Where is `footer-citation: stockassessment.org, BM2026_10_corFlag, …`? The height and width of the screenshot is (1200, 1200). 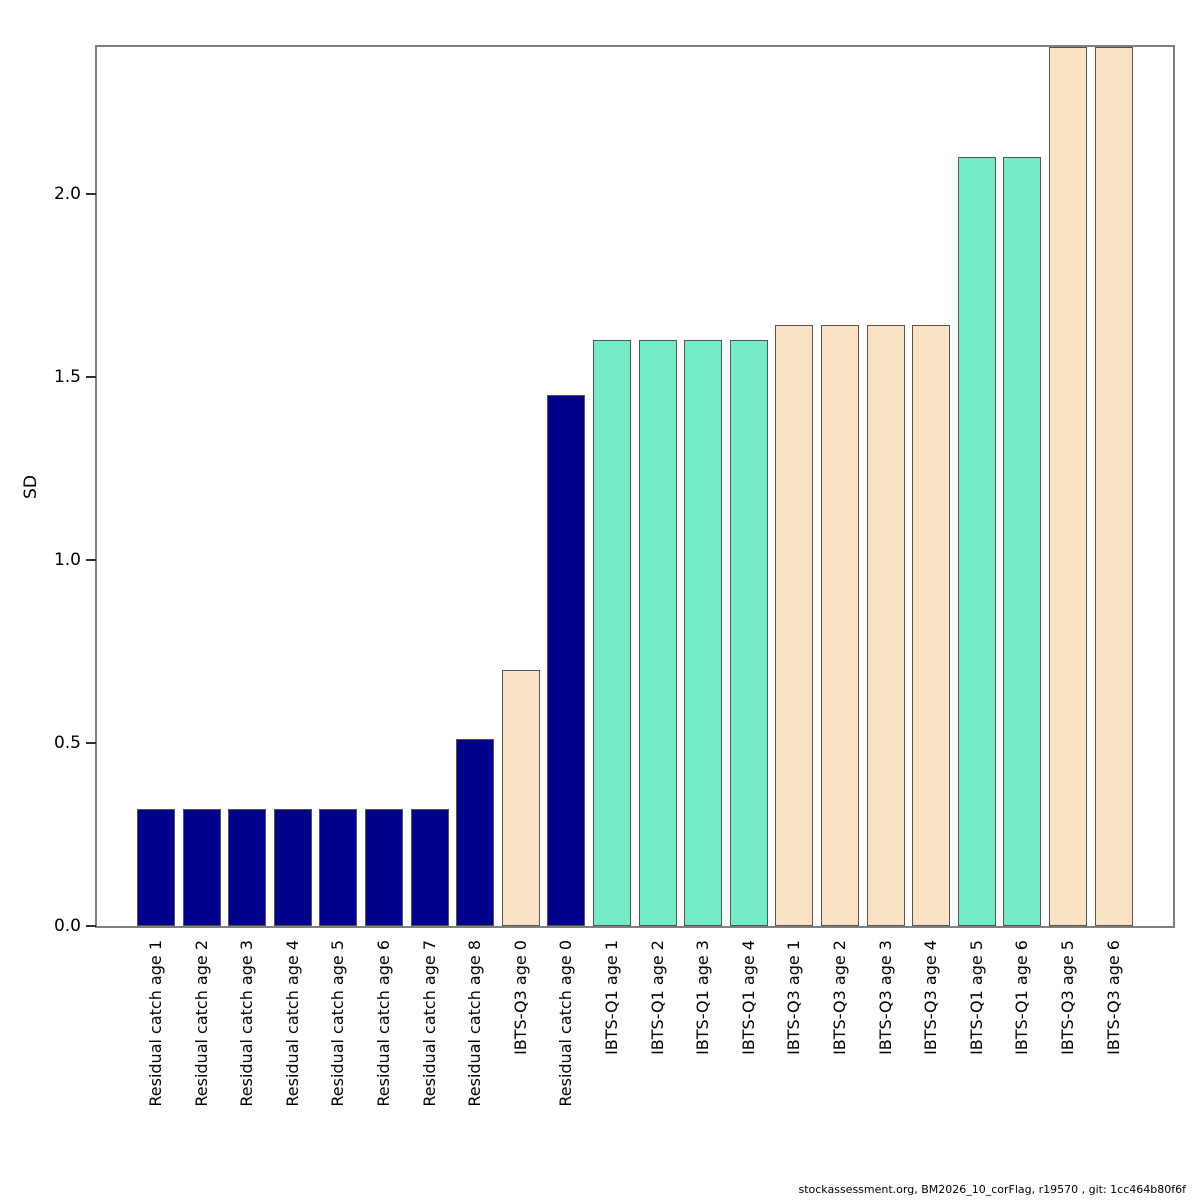
footer-citation: stockassessment.org, BM2026_10_corFlag, … is located at coordinates (992, 1189).